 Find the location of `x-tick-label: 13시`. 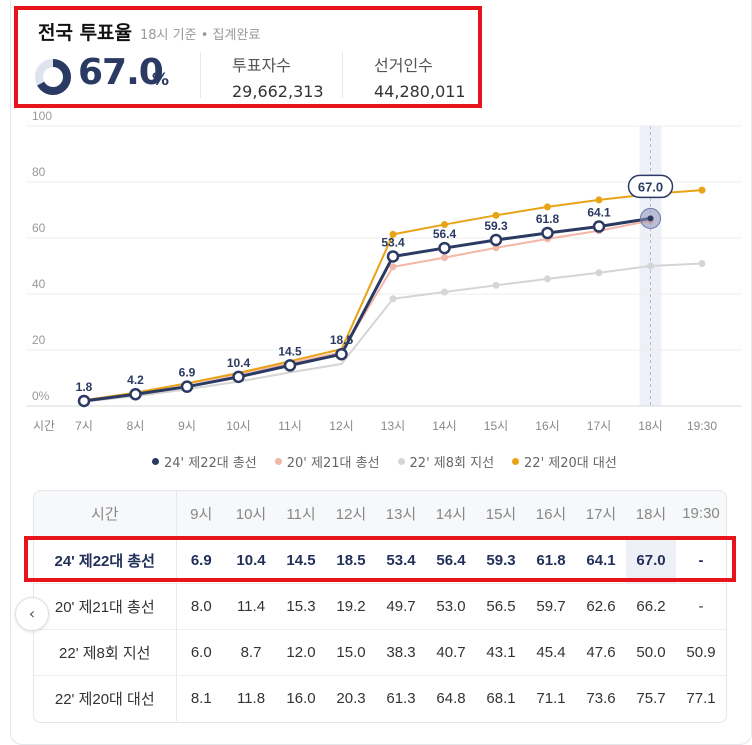

x-tick-label: 13시 is located at coordinates (393, 426).